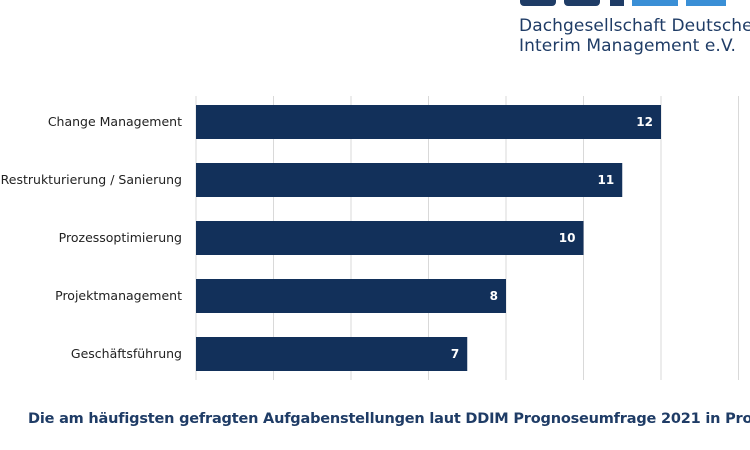  Describe the element at coordinates (582, 3) in the screenshot. I see `logo-letter-d2` at that location.